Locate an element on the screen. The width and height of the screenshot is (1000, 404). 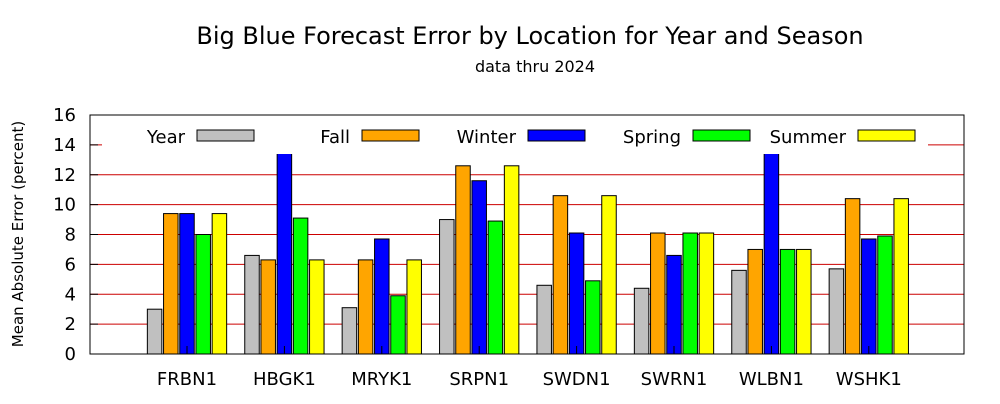
y-tick-label: 6 is located at coordinates (70, 264).